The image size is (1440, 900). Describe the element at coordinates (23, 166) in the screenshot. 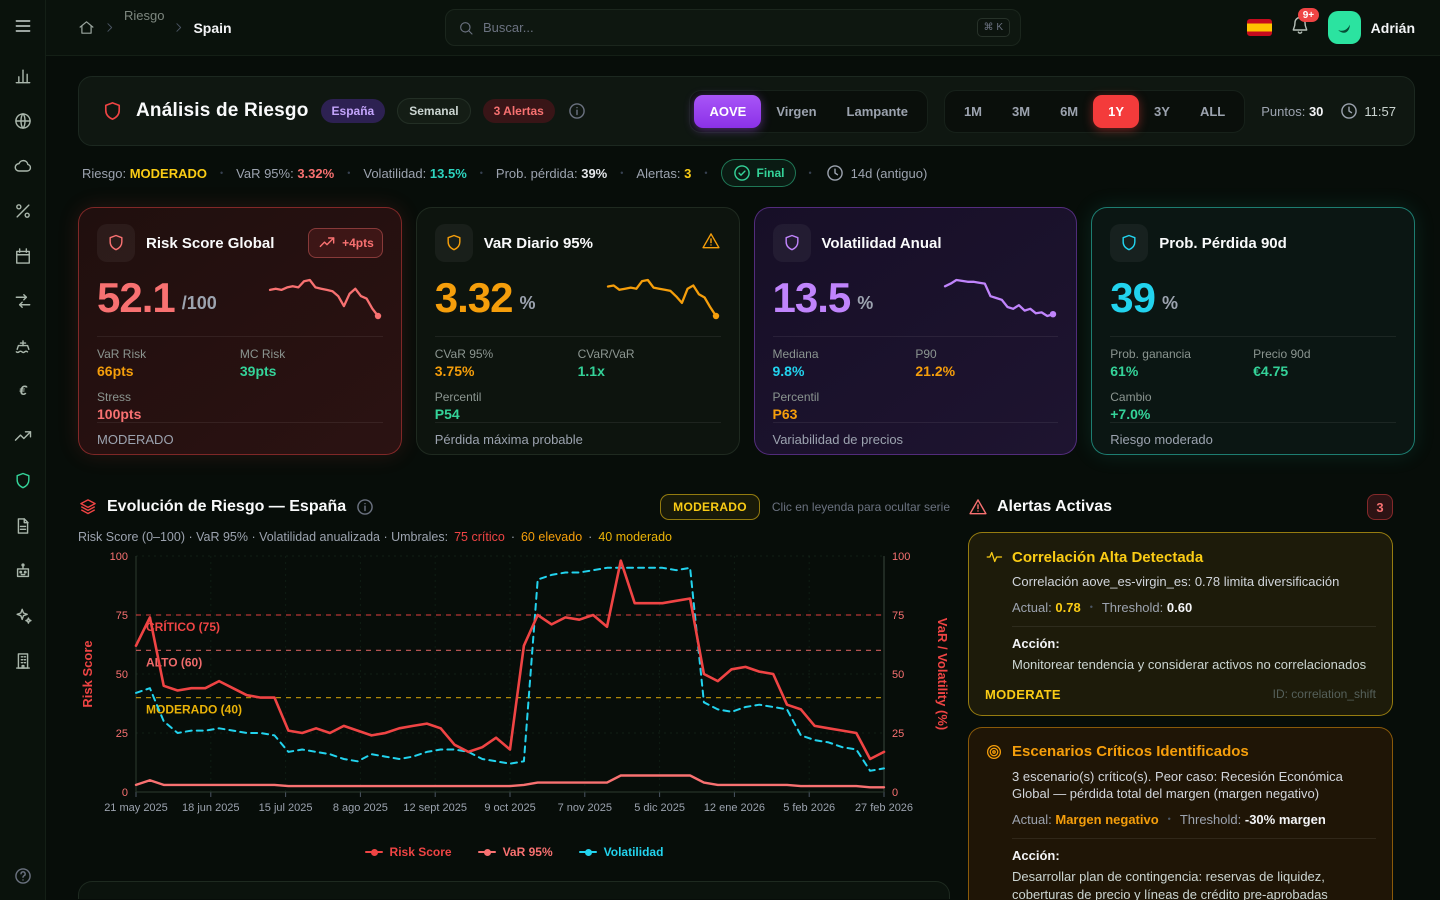

I see `cloud-icon` at that location.